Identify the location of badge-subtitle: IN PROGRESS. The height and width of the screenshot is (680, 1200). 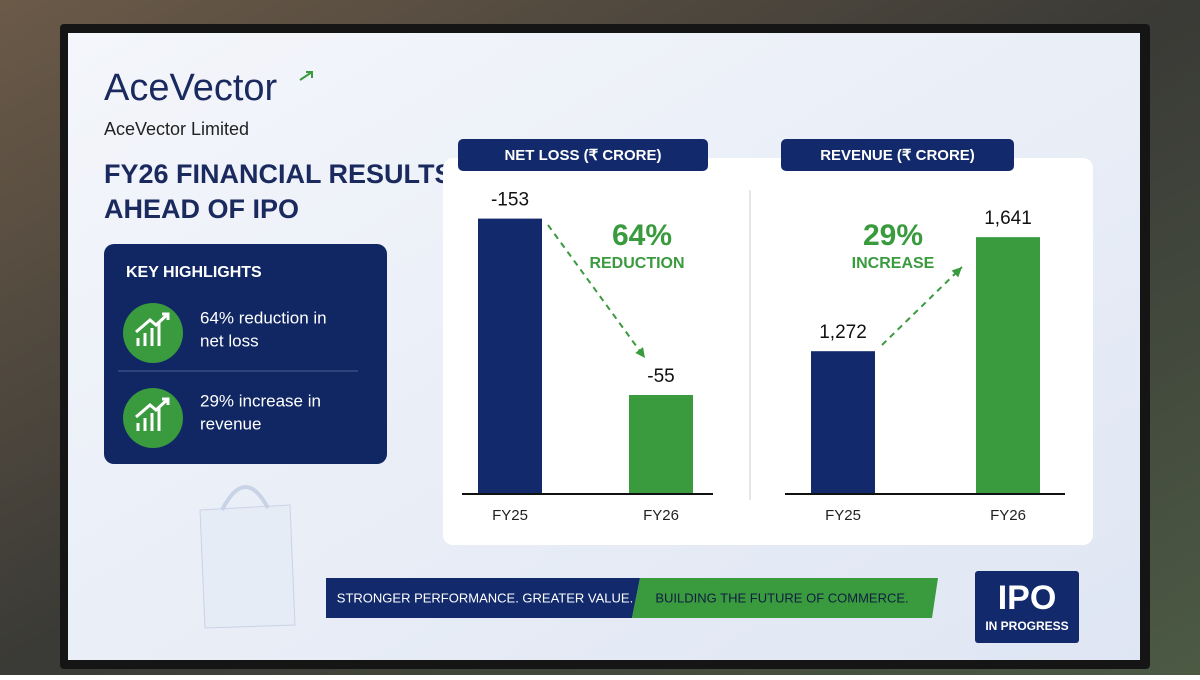
(1026, 626).